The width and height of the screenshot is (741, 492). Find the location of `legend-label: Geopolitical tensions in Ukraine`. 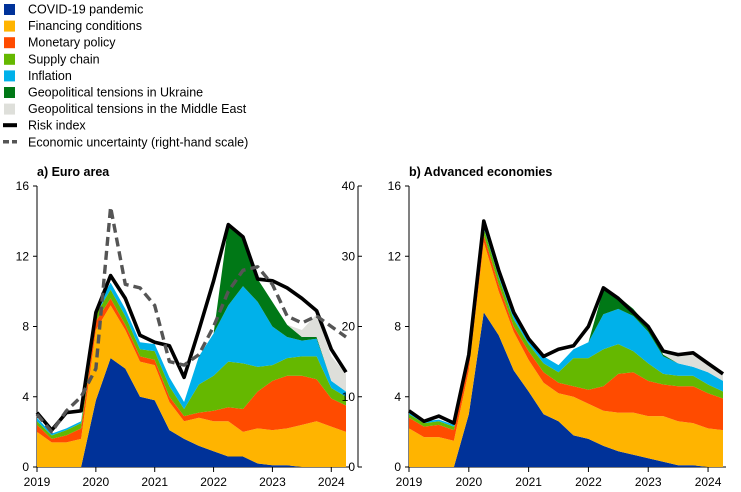

legend-label: Geopolitical tensions in Ukraine is located at coordinates (115, 93).